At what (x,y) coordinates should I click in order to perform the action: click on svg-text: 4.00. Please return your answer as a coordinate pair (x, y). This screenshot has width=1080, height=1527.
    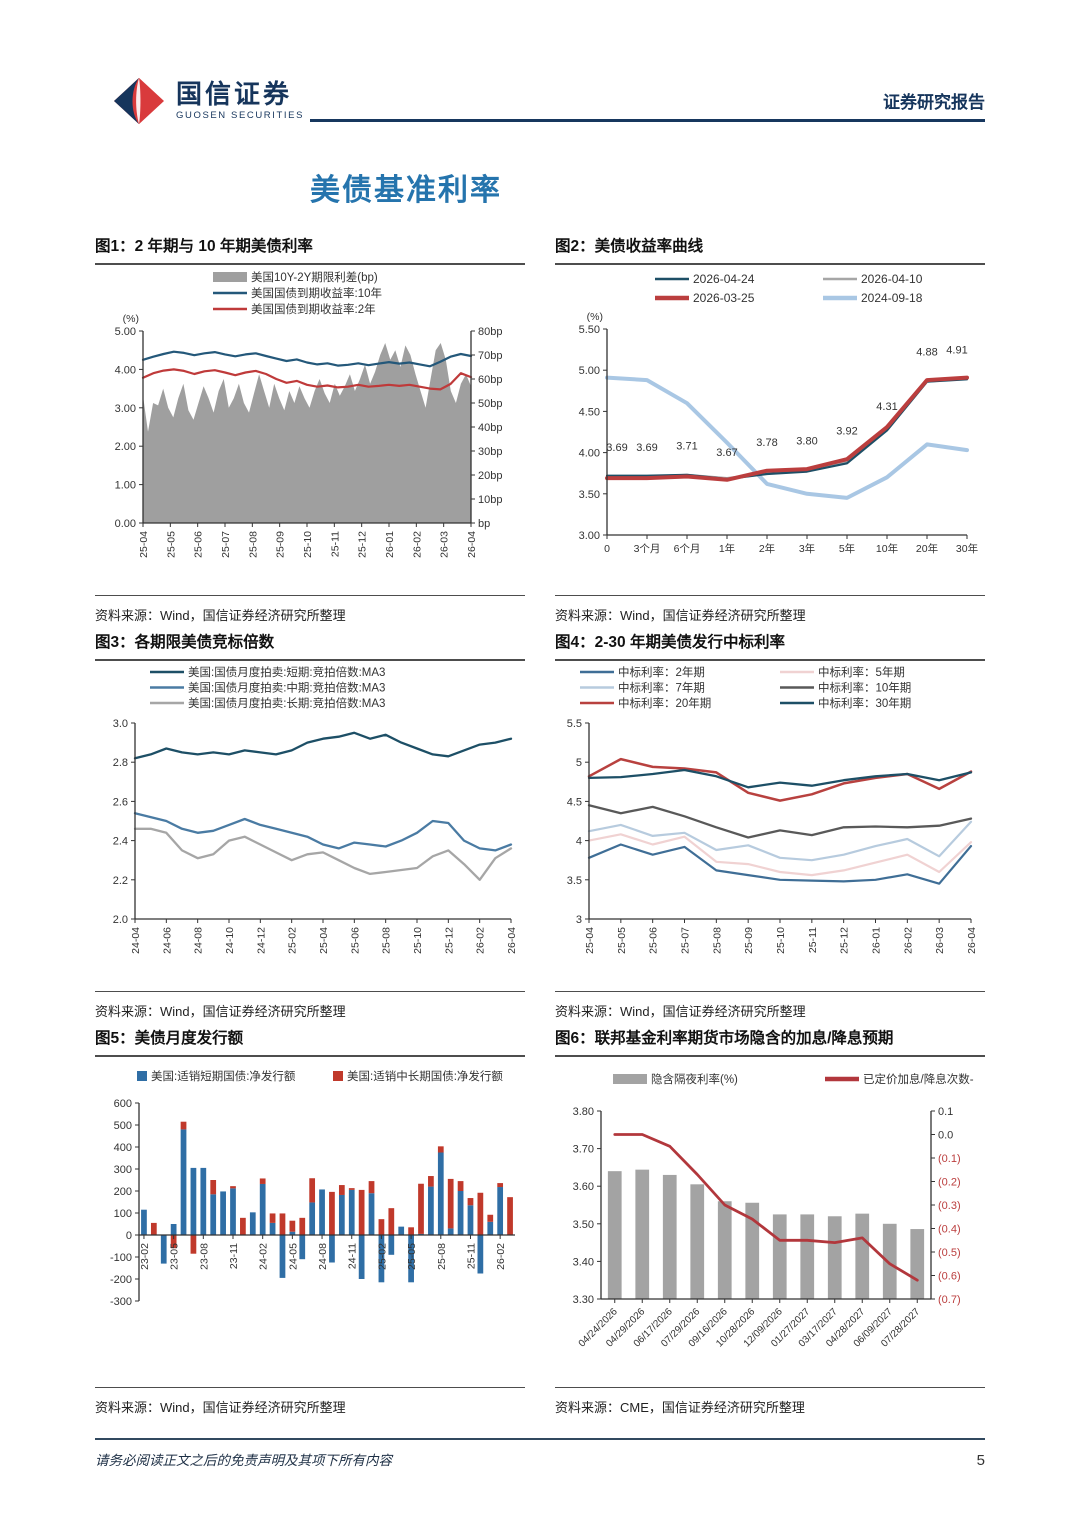
    Looking at the image, I should click on (589, 454).